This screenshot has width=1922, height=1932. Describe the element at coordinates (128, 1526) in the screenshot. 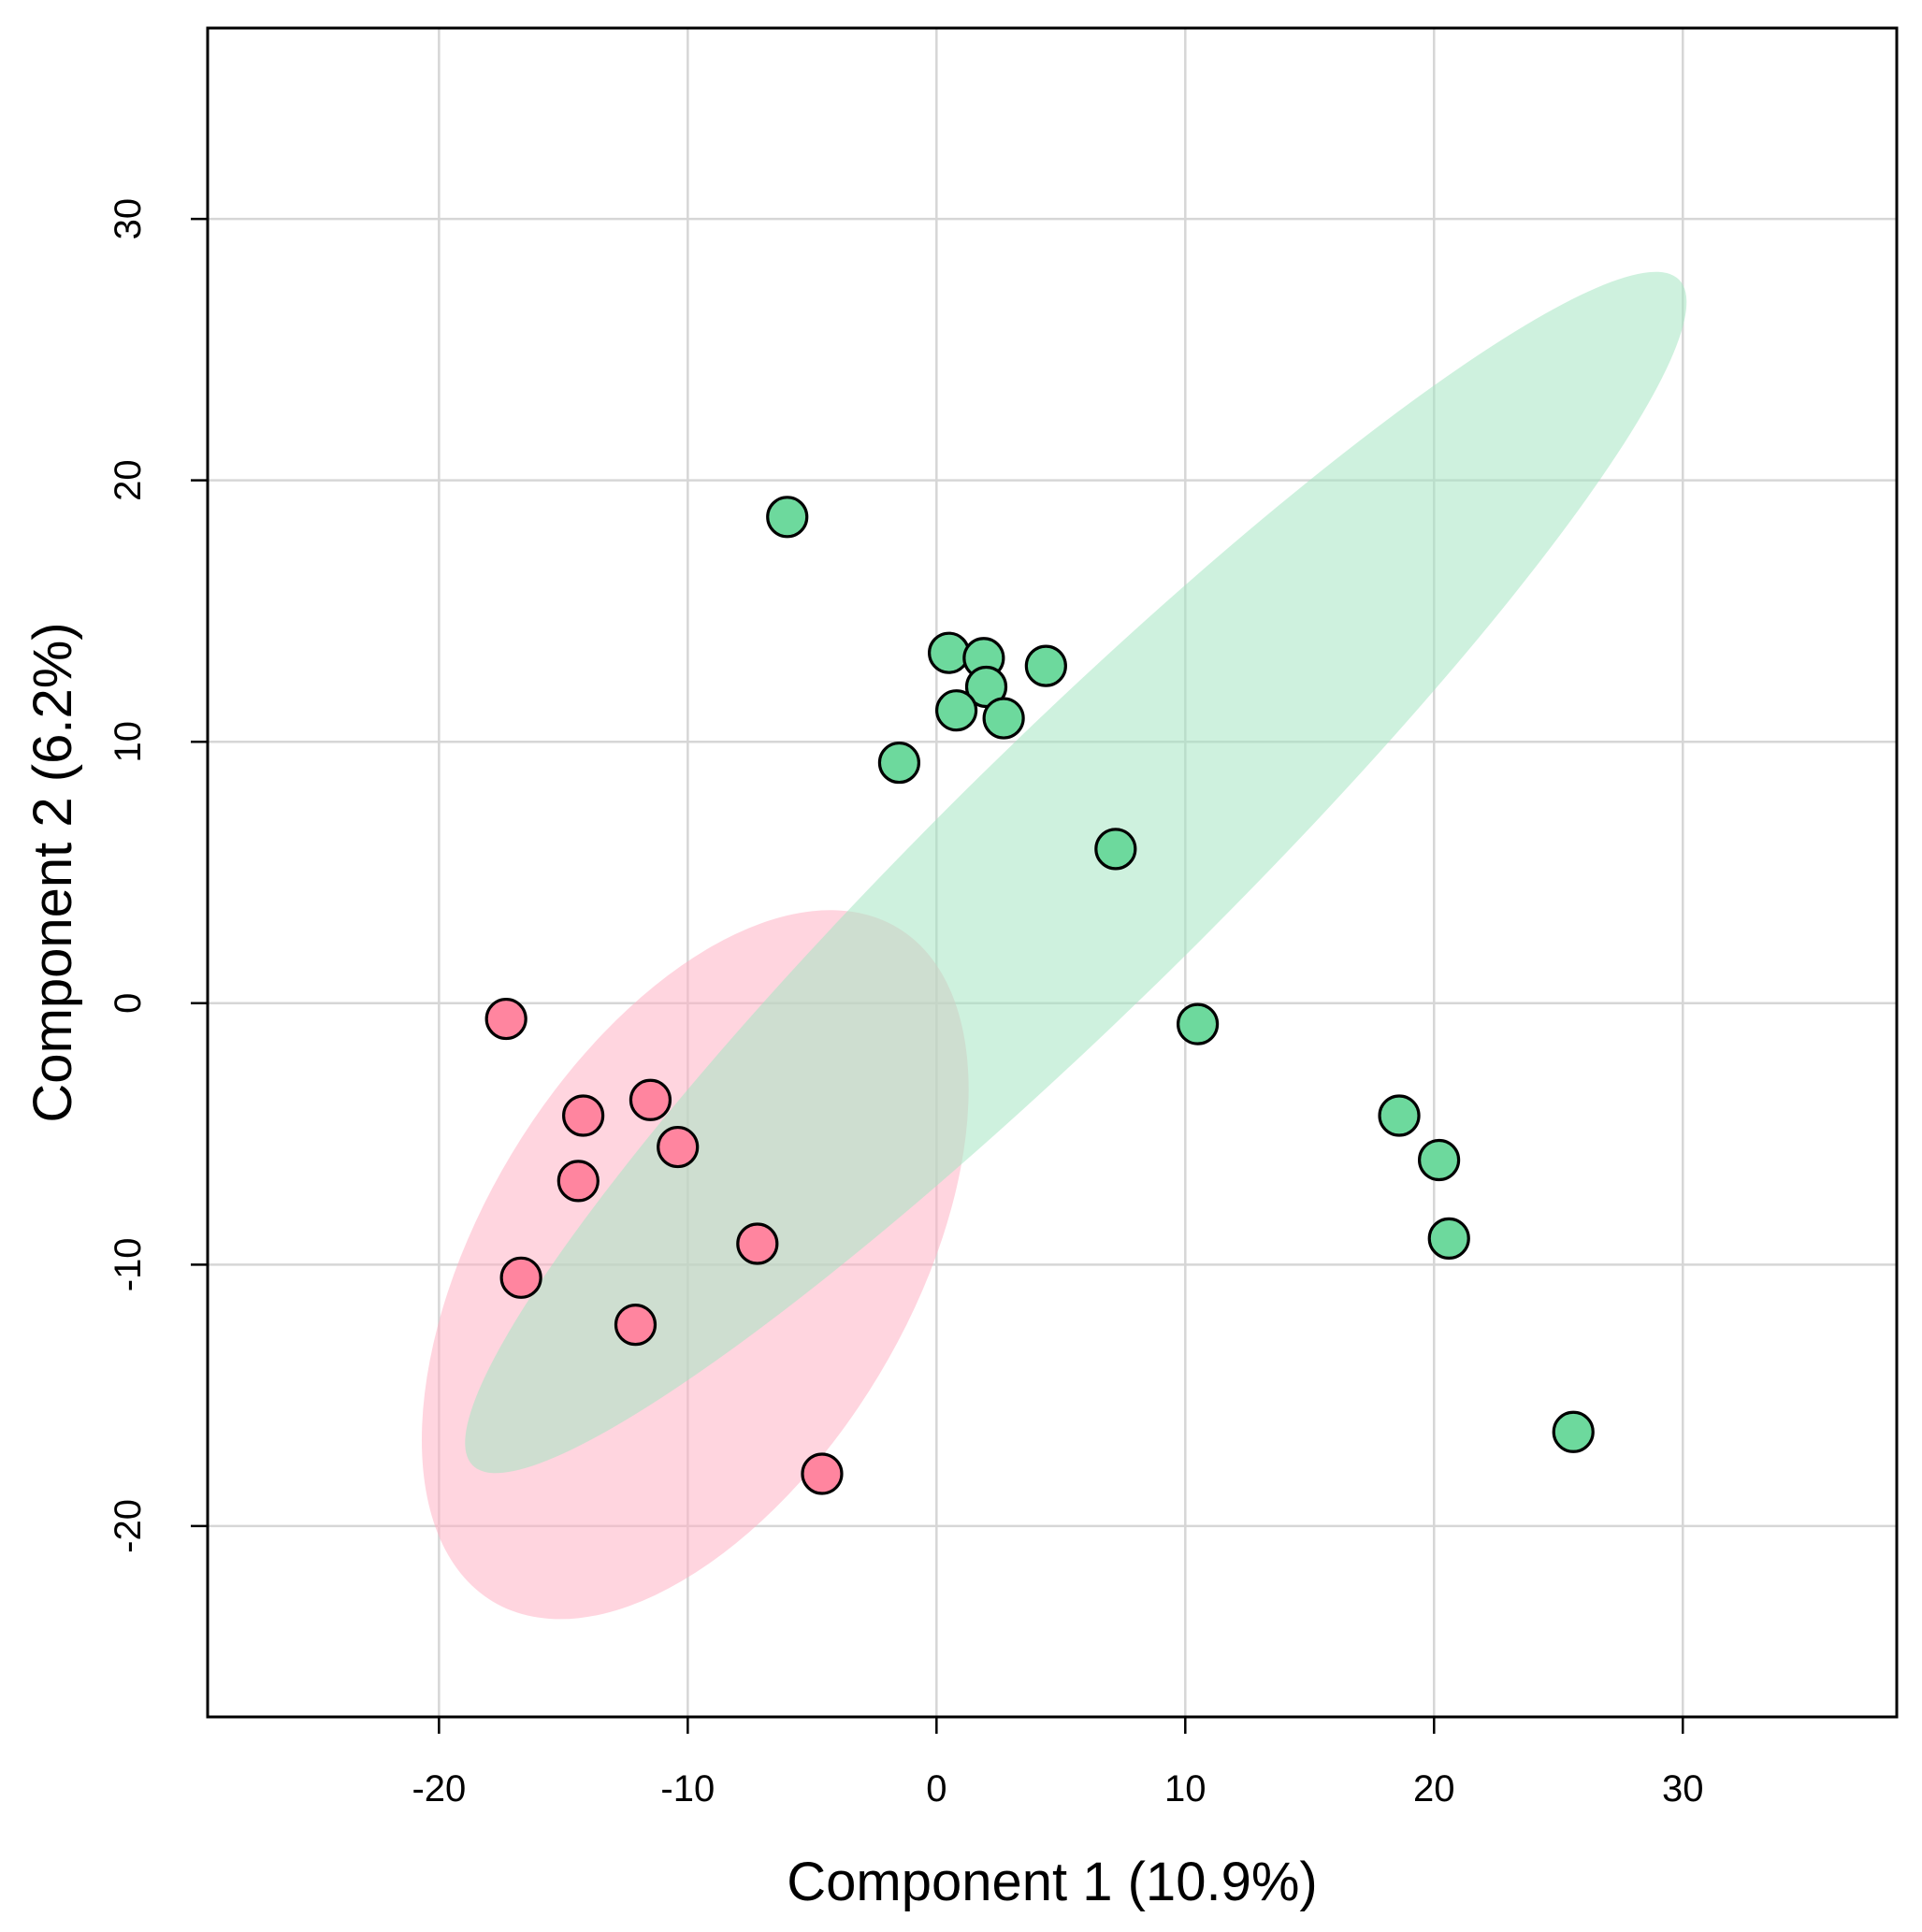

I see `y-tick-label: -20` at that location.